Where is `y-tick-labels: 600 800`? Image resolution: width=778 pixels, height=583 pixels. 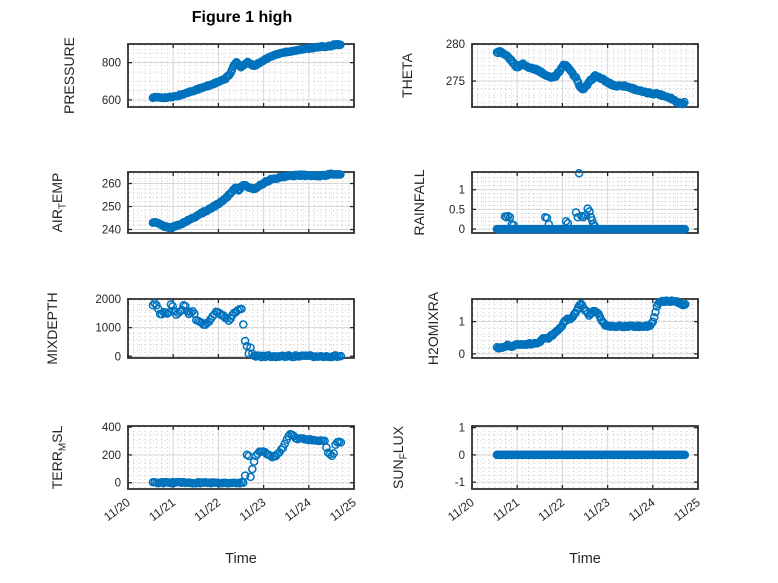
y-tick-labels: 600 800 is located at coordinates (111, 82).